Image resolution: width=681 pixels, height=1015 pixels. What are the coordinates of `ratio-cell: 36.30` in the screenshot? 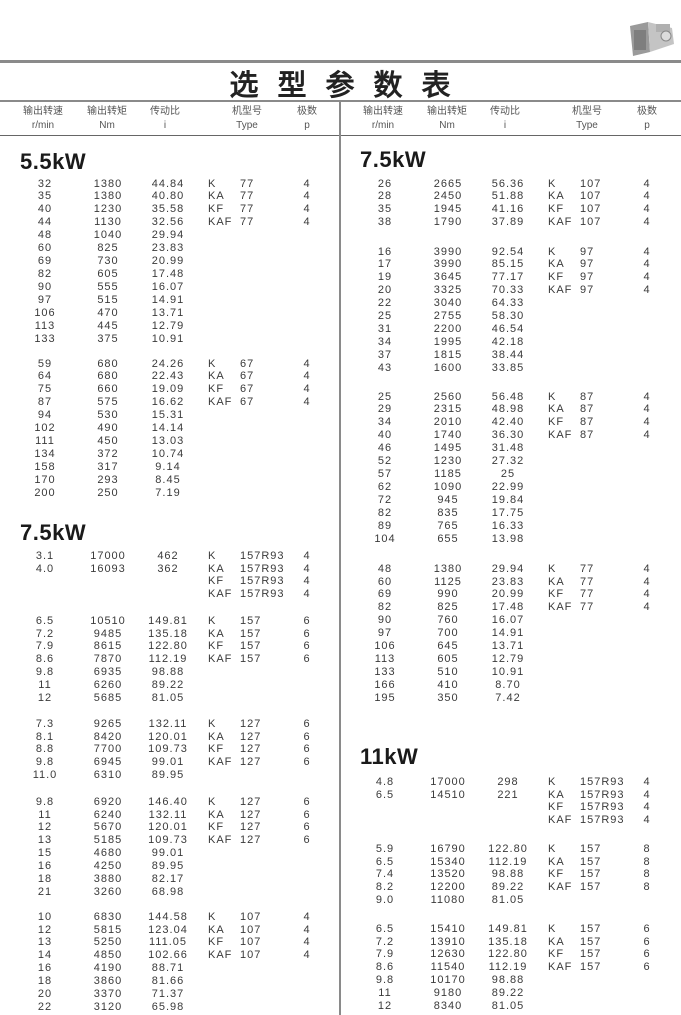 It's located at (508, 435).